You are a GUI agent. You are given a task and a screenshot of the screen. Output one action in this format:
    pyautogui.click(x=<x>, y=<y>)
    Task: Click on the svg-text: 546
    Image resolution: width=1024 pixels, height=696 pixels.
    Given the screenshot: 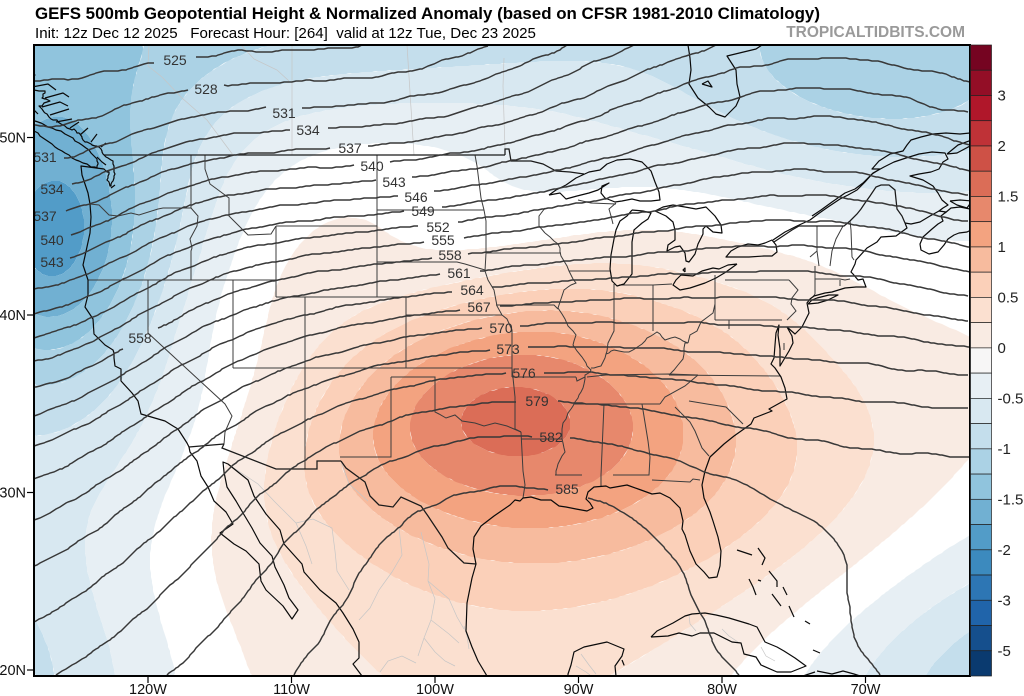 What is the action you would take?
    pyautogui.click(x=416, y=197)
    